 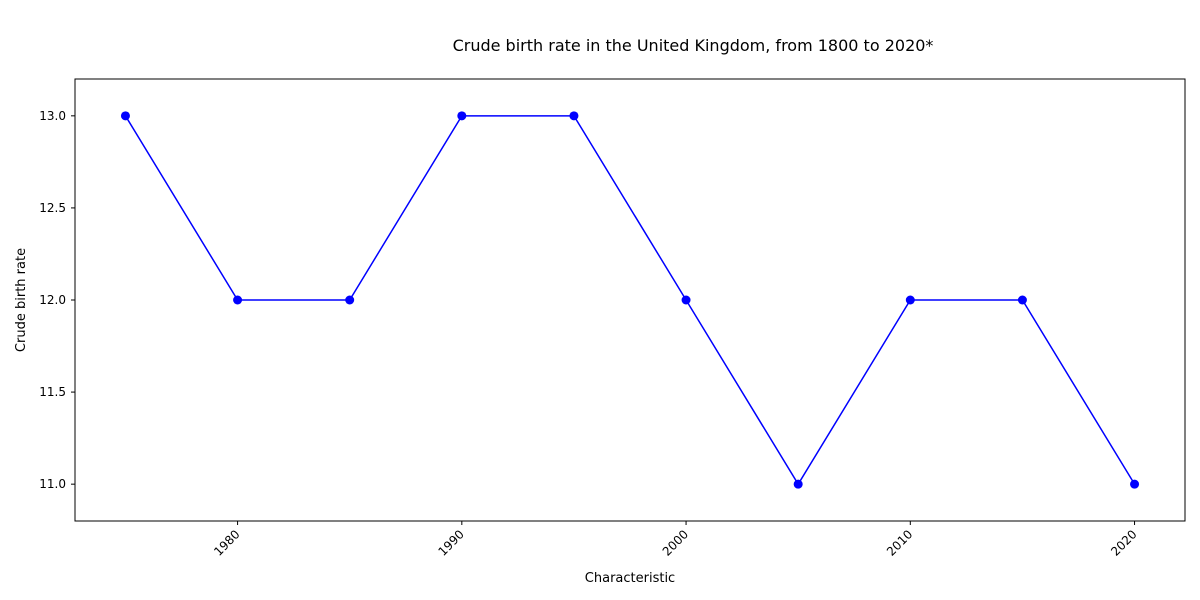 What do you see at coordinates (226, 542) in the screenshot?
I see `x-tick-label: 1980` at bounding box center [226, 542].